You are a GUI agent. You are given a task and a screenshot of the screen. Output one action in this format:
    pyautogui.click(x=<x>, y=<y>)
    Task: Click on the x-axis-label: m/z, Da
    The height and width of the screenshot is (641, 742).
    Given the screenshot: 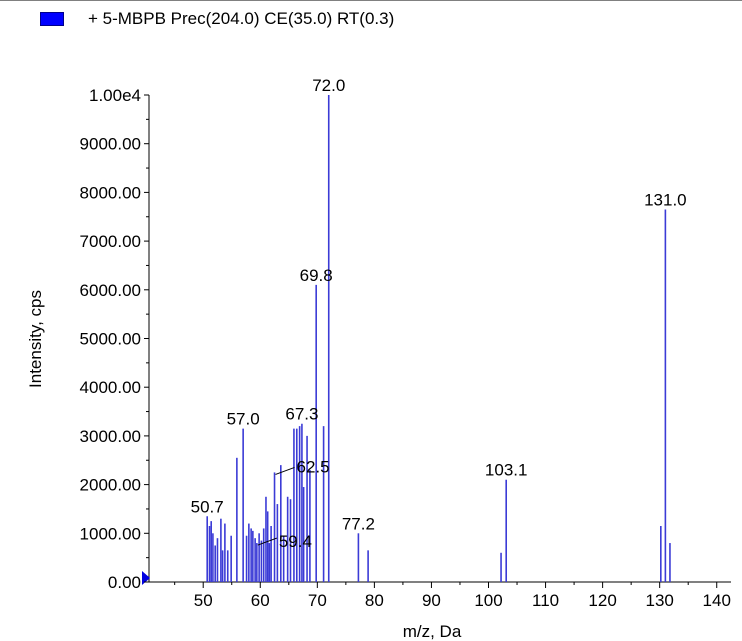 What is the action you would take?
    pyautogui.click(x=432, y=631)
    